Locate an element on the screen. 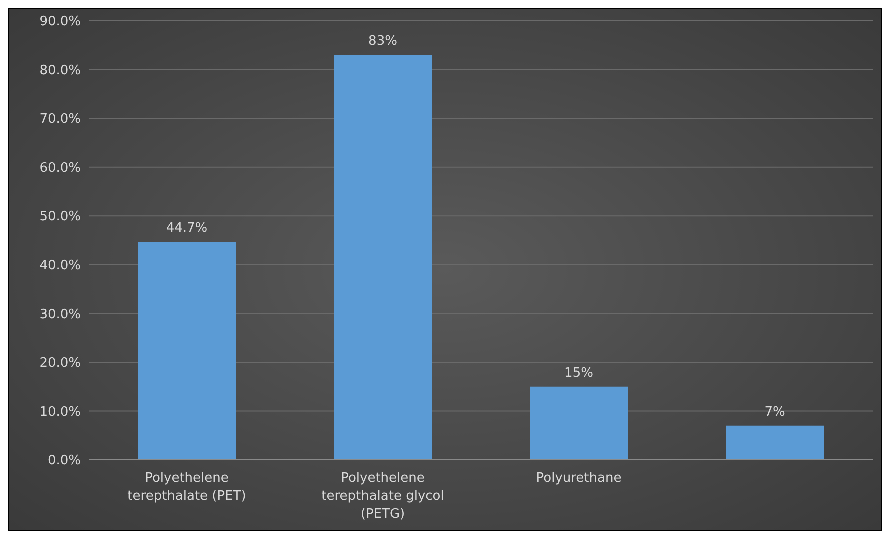 The height and width of the screenshot is (539, 890). data-label: 15% is located at coordinates (579, 373).